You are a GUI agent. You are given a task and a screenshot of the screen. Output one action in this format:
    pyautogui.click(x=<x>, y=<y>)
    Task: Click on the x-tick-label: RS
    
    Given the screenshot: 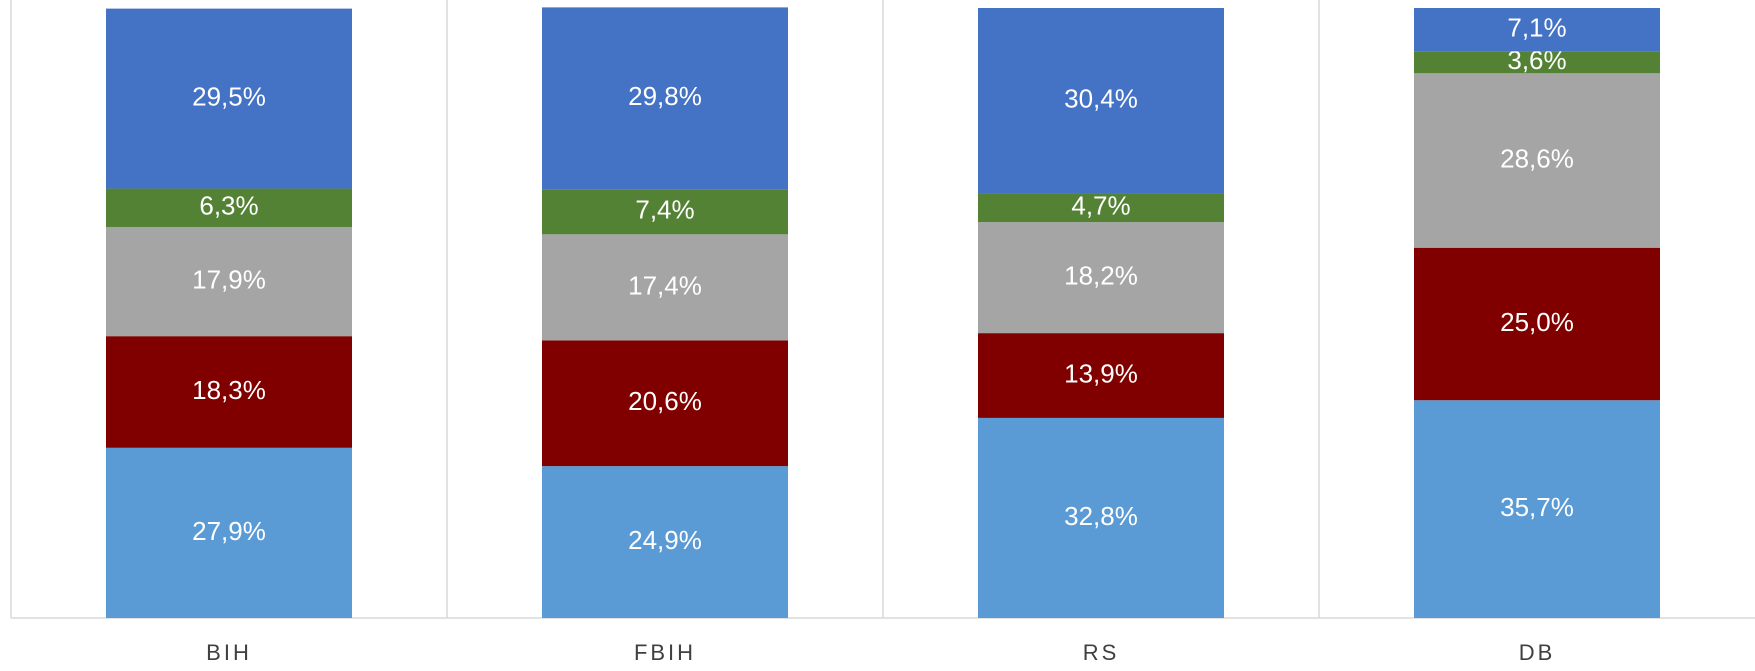 What is the action you would take?
    pyautogui.click(x=1101, y=652)
    